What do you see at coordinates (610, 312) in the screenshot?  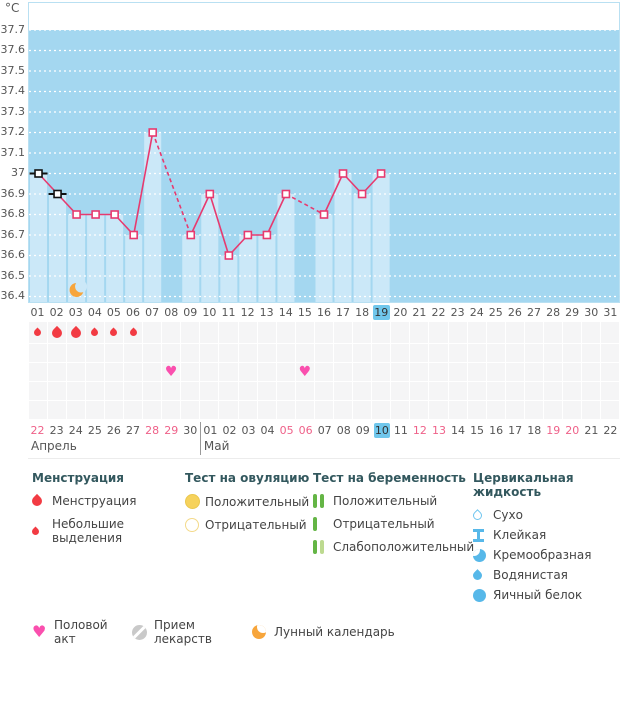 I see `cycle-day-cell: 31` at bounding box center [610, 312].